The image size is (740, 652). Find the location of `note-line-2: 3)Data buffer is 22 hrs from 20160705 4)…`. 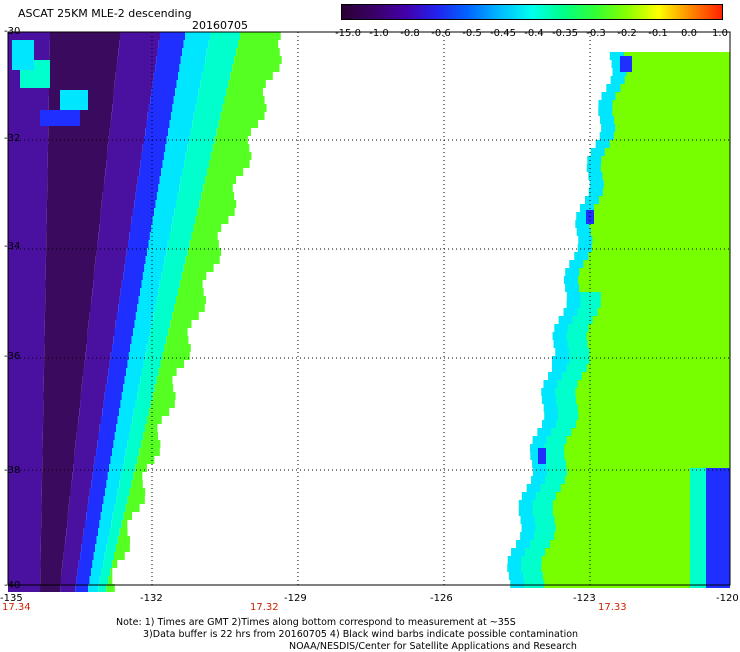

note-line-2: 3)Data buffer is 22 hrs from 20160705 4)… is located at coordinates (361, 634).